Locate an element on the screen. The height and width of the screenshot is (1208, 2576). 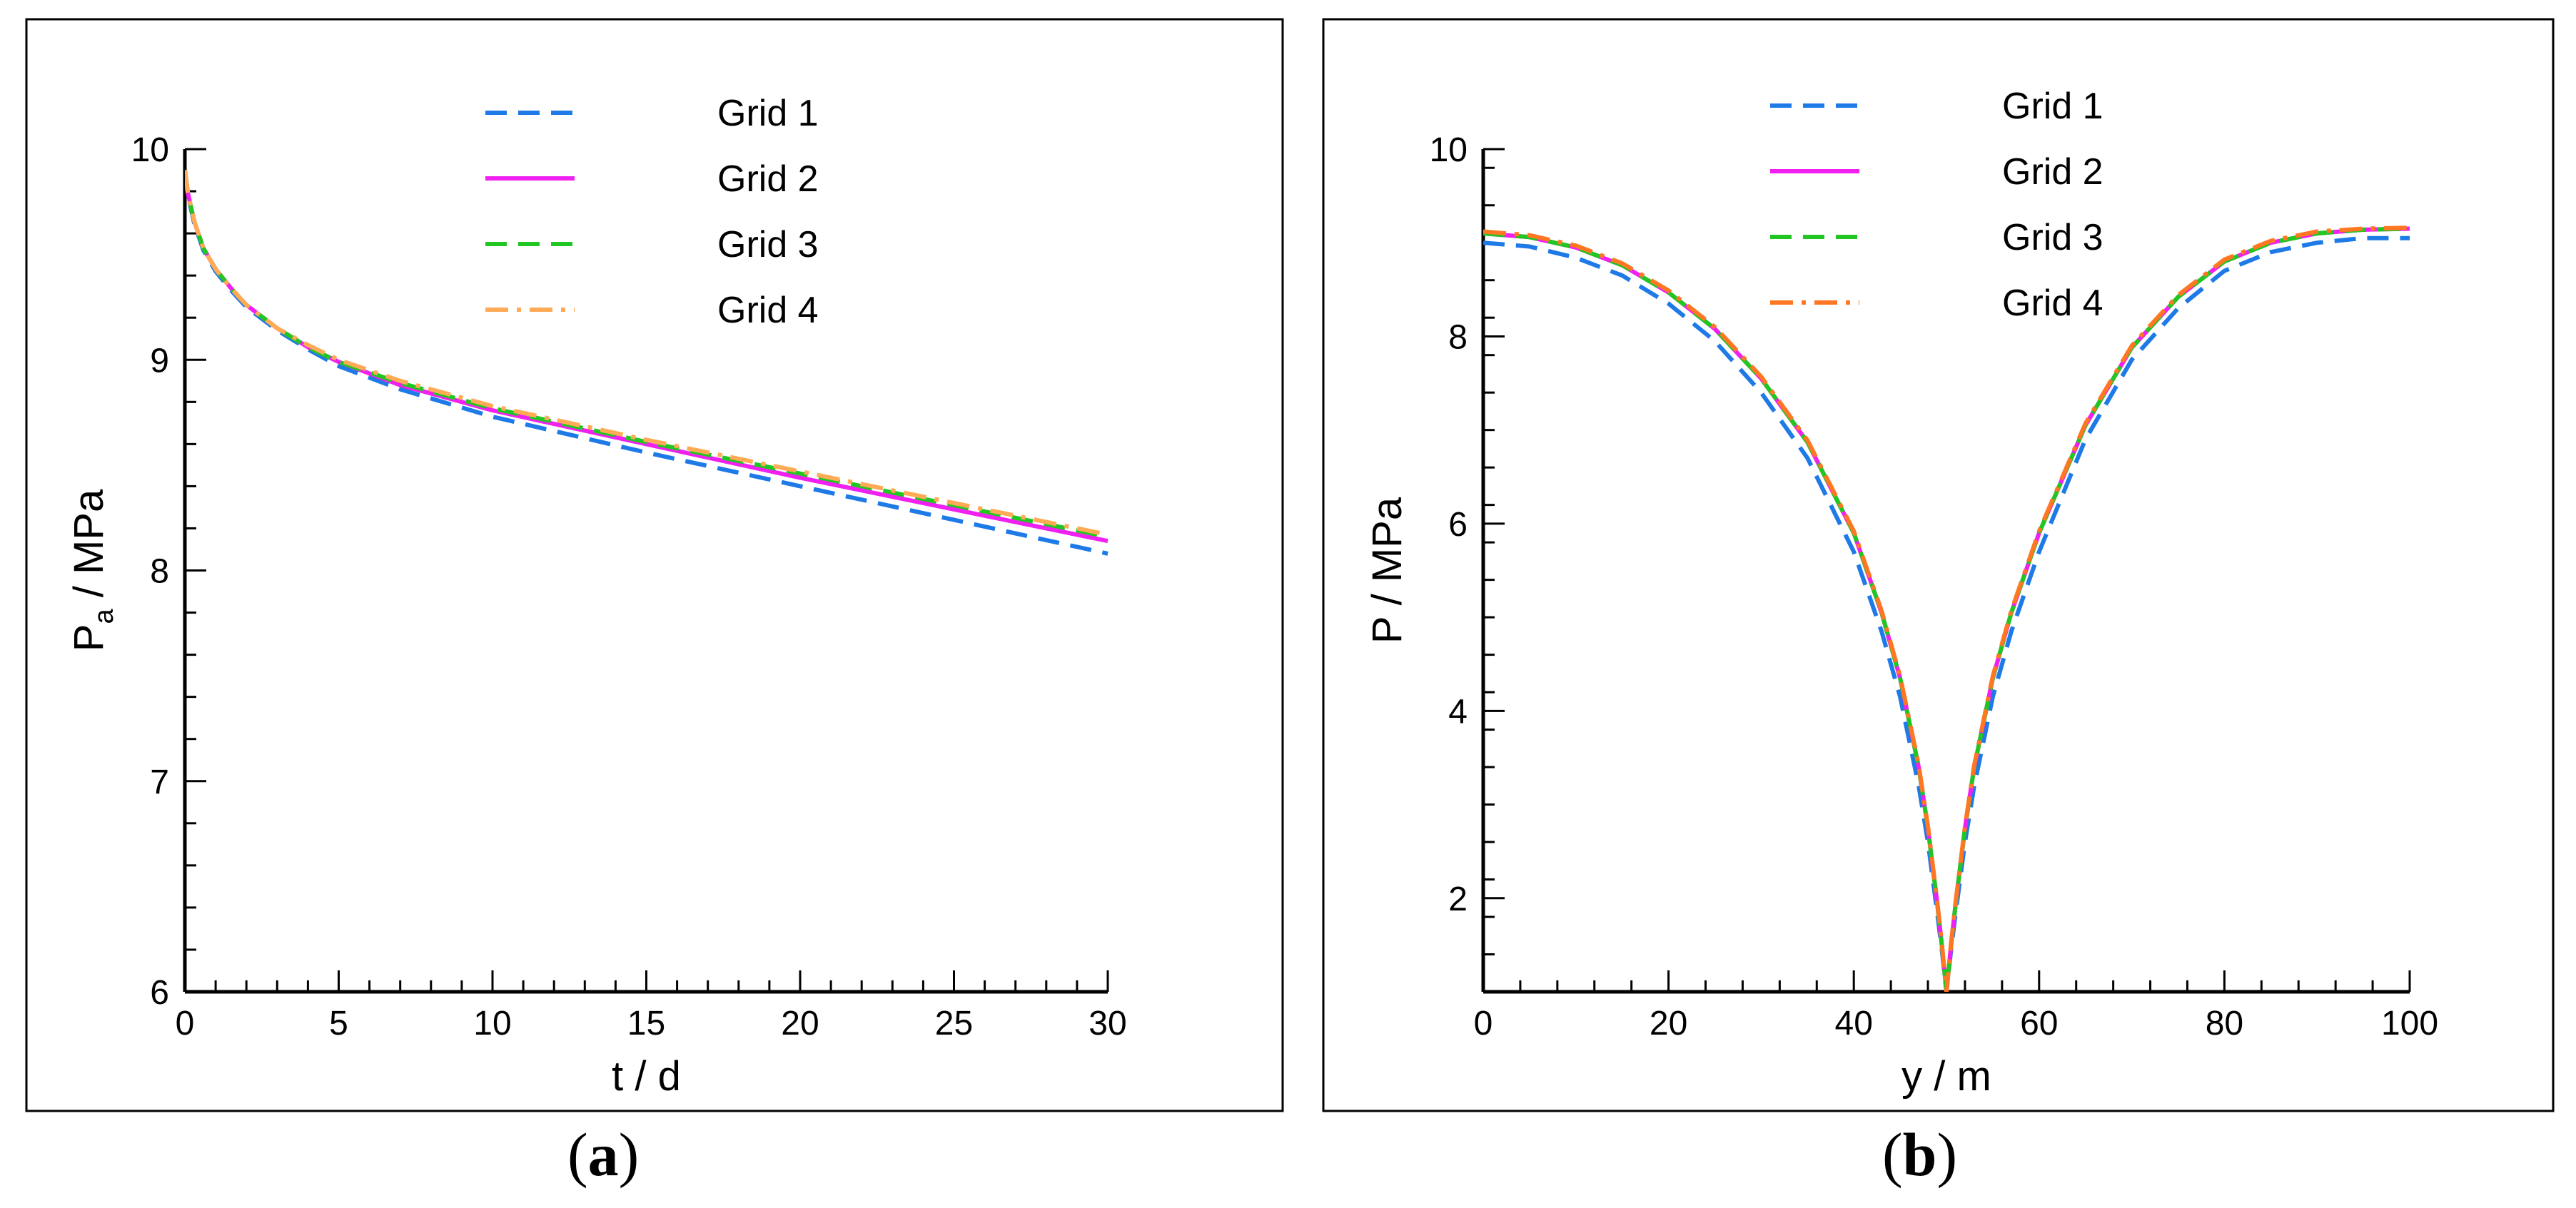
panel-a-caption-letter: a is located at coordinates (603, 1154).